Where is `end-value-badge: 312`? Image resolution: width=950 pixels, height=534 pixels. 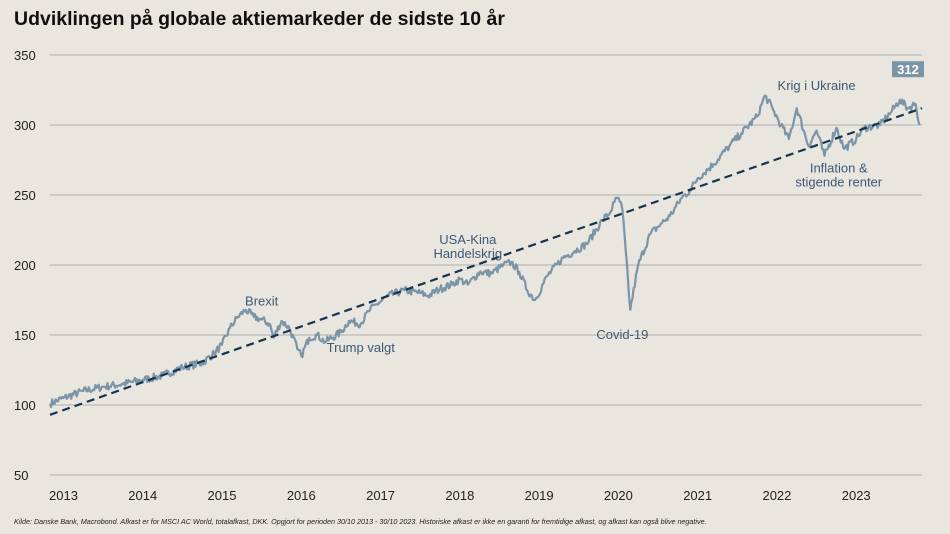 end-value-badge: 312 is located at coordinates (908, 69).